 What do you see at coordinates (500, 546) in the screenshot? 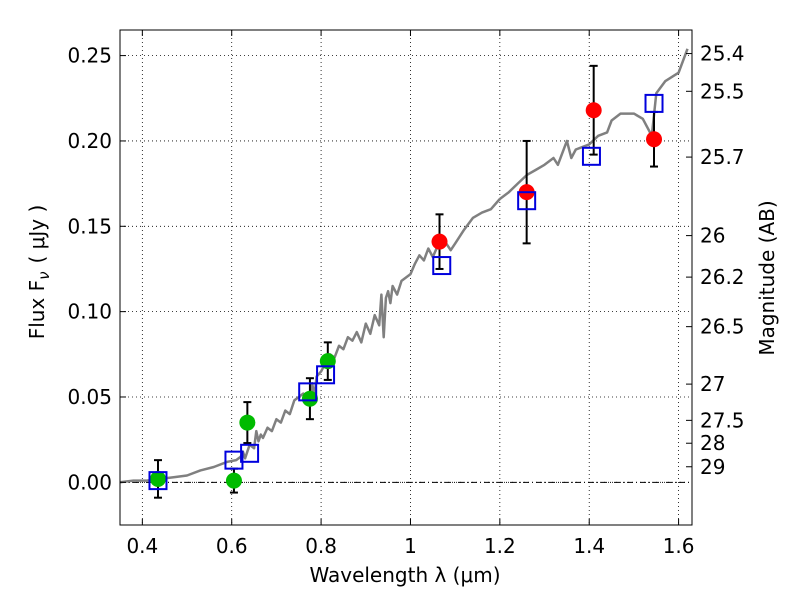
I see `x-tick-label: 1.2` at bounding box center [500, 546].